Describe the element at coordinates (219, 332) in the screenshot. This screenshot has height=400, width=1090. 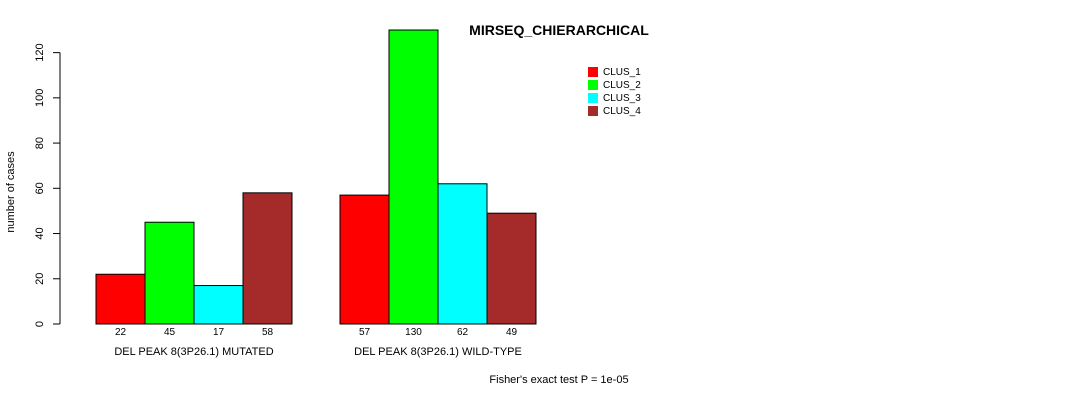
I see `bar-value-label: 17` at that location.